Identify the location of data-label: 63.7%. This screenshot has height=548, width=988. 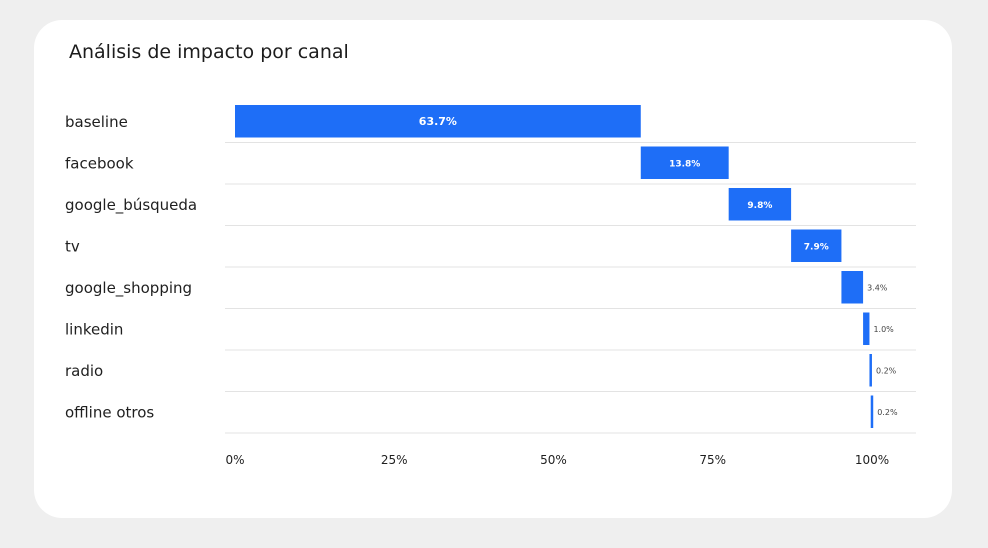
(438, 121).